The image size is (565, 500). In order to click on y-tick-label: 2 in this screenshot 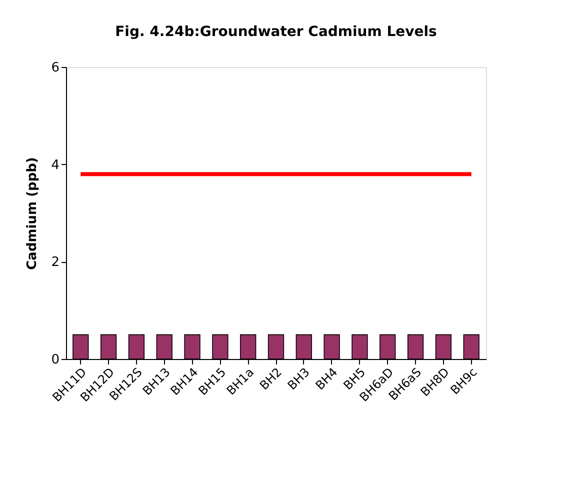, I will do `click(55, 262)`.